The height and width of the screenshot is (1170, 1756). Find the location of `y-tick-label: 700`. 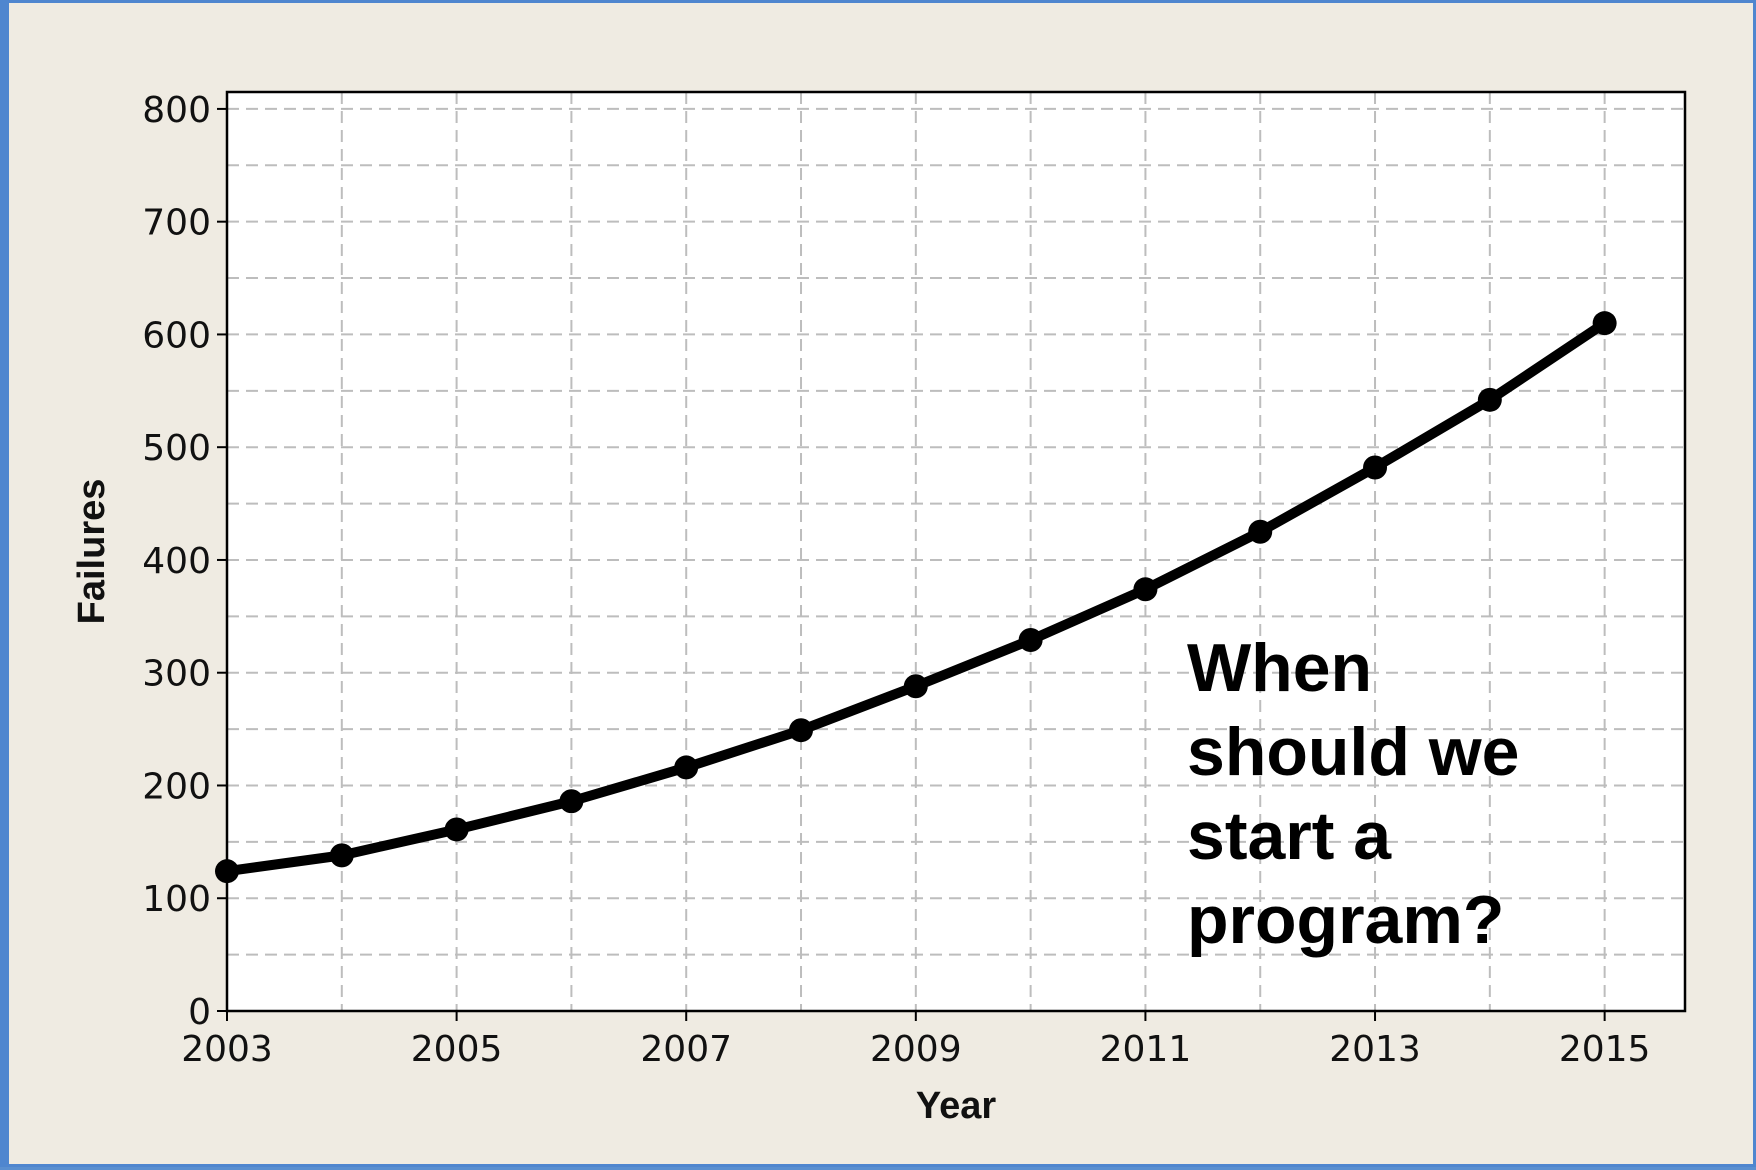

y-tick-label: 700 is located at coordinates (176, 223).